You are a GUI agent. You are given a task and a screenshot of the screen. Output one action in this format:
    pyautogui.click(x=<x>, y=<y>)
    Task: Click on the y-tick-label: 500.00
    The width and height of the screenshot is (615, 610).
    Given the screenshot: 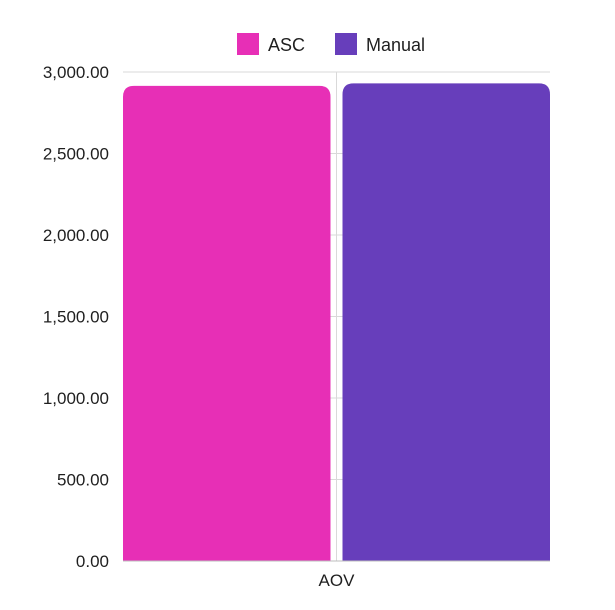 What is the action you would take?
    pyautogui.click(x=83, y=480)
    